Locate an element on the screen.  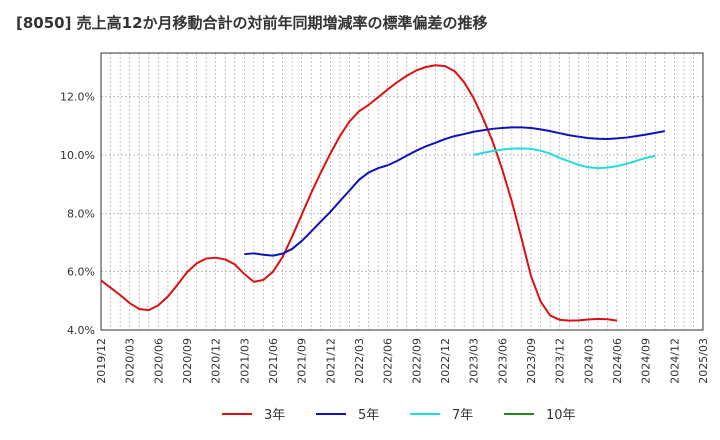
x-tick-label: 2021/09 is located at coordinates (302, 361).